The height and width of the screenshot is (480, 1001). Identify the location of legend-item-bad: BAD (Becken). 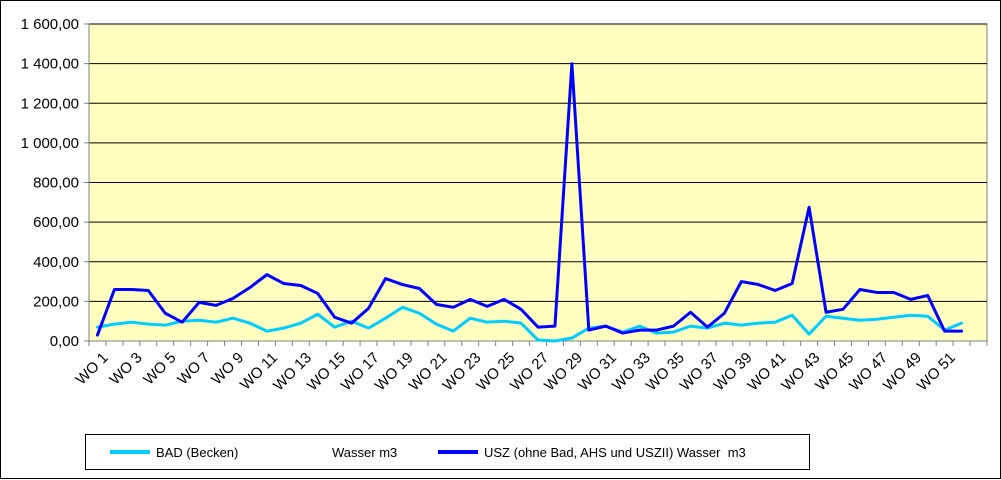
(174, 452).